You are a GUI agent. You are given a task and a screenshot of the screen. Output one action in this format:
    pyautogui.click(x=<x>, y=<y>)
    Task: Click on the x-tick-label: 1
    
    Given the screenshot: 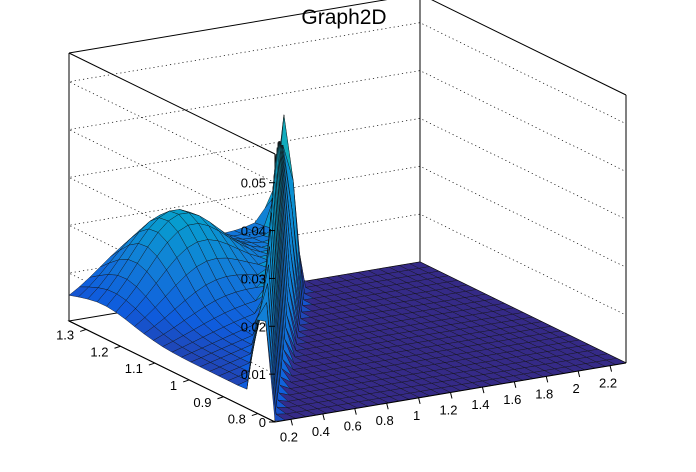 What is the action you would take?
    pyautogui.click(x=416, y=415)
    